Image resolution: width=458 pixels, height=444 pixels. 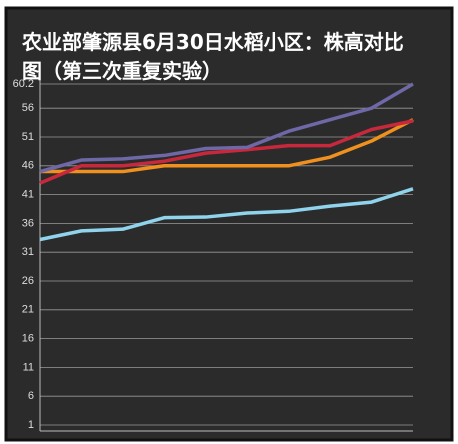 I want to click on y-tick-label: 36, so click(x=28, y=223).